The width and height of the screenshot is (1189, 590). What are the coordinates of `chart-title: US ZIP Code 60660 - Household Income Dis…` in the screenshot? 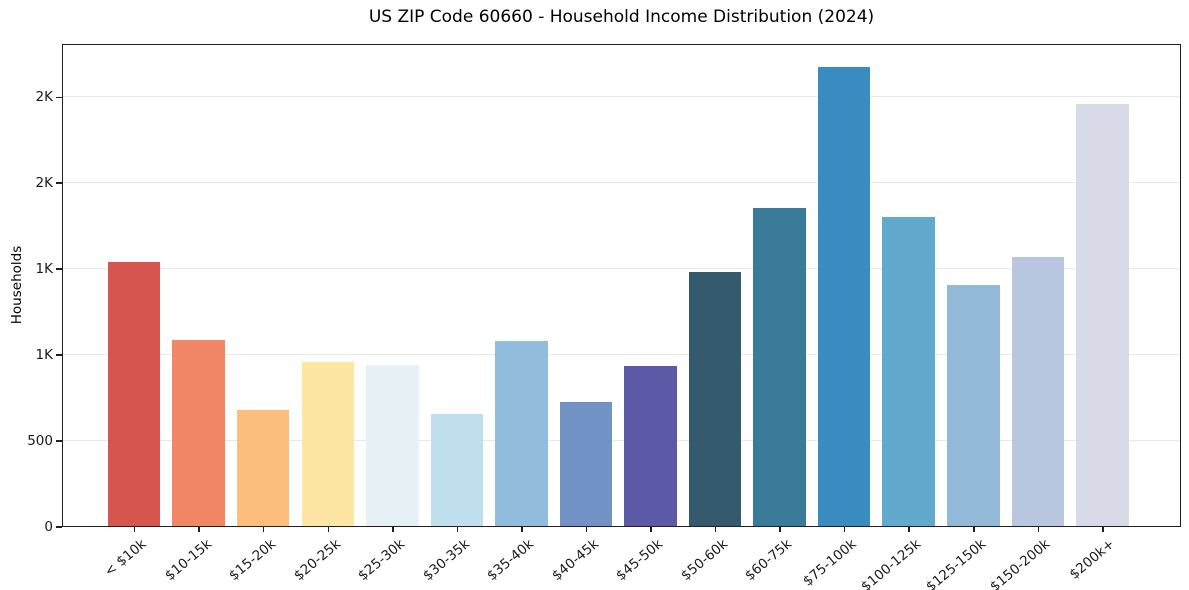 It's located at (621, 17).